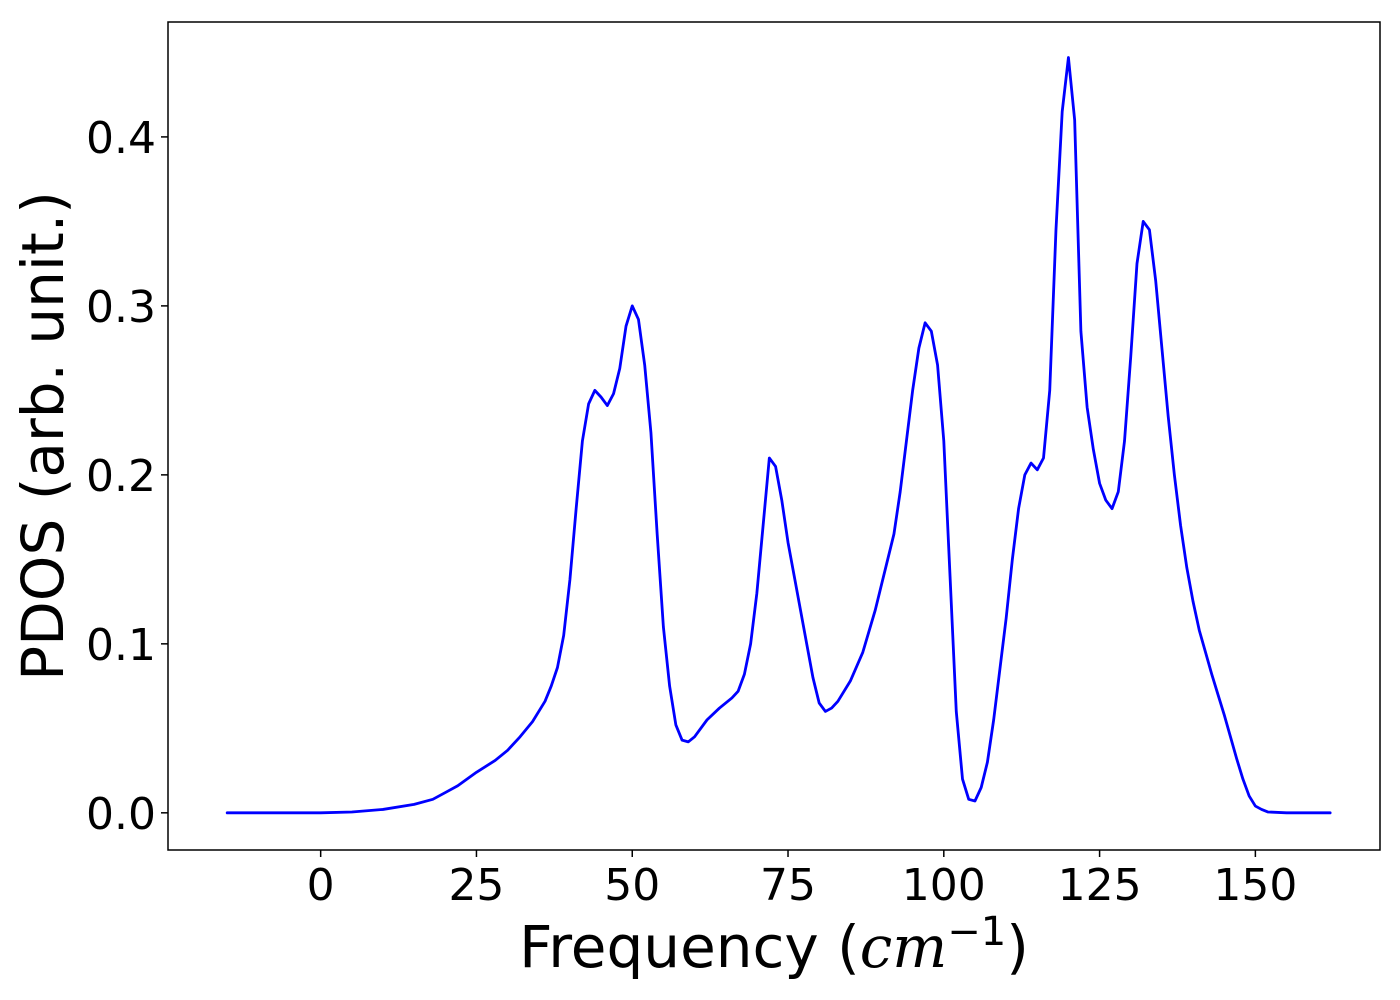 Image resolution: width=1400 pixels, height=1000 pixels. I want to click on y-axis-ticks: 0.0 0.1 0.2 0.3 0.4, so click(127, 476).